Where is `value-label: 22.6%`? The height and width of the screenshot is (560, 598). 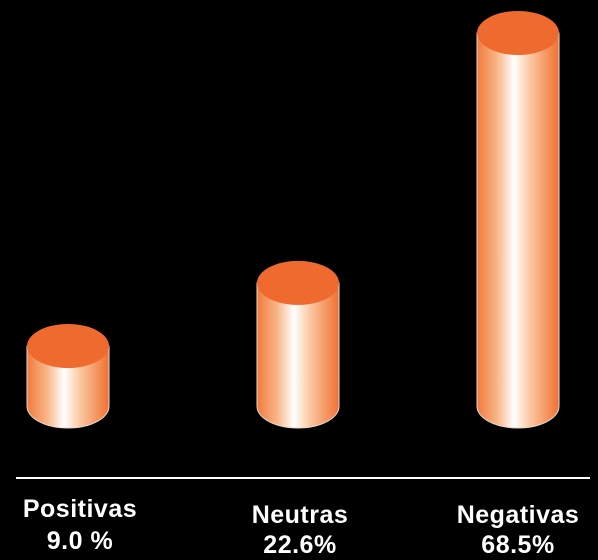
value-label: 22.6% is located at coordinates (300, 545).